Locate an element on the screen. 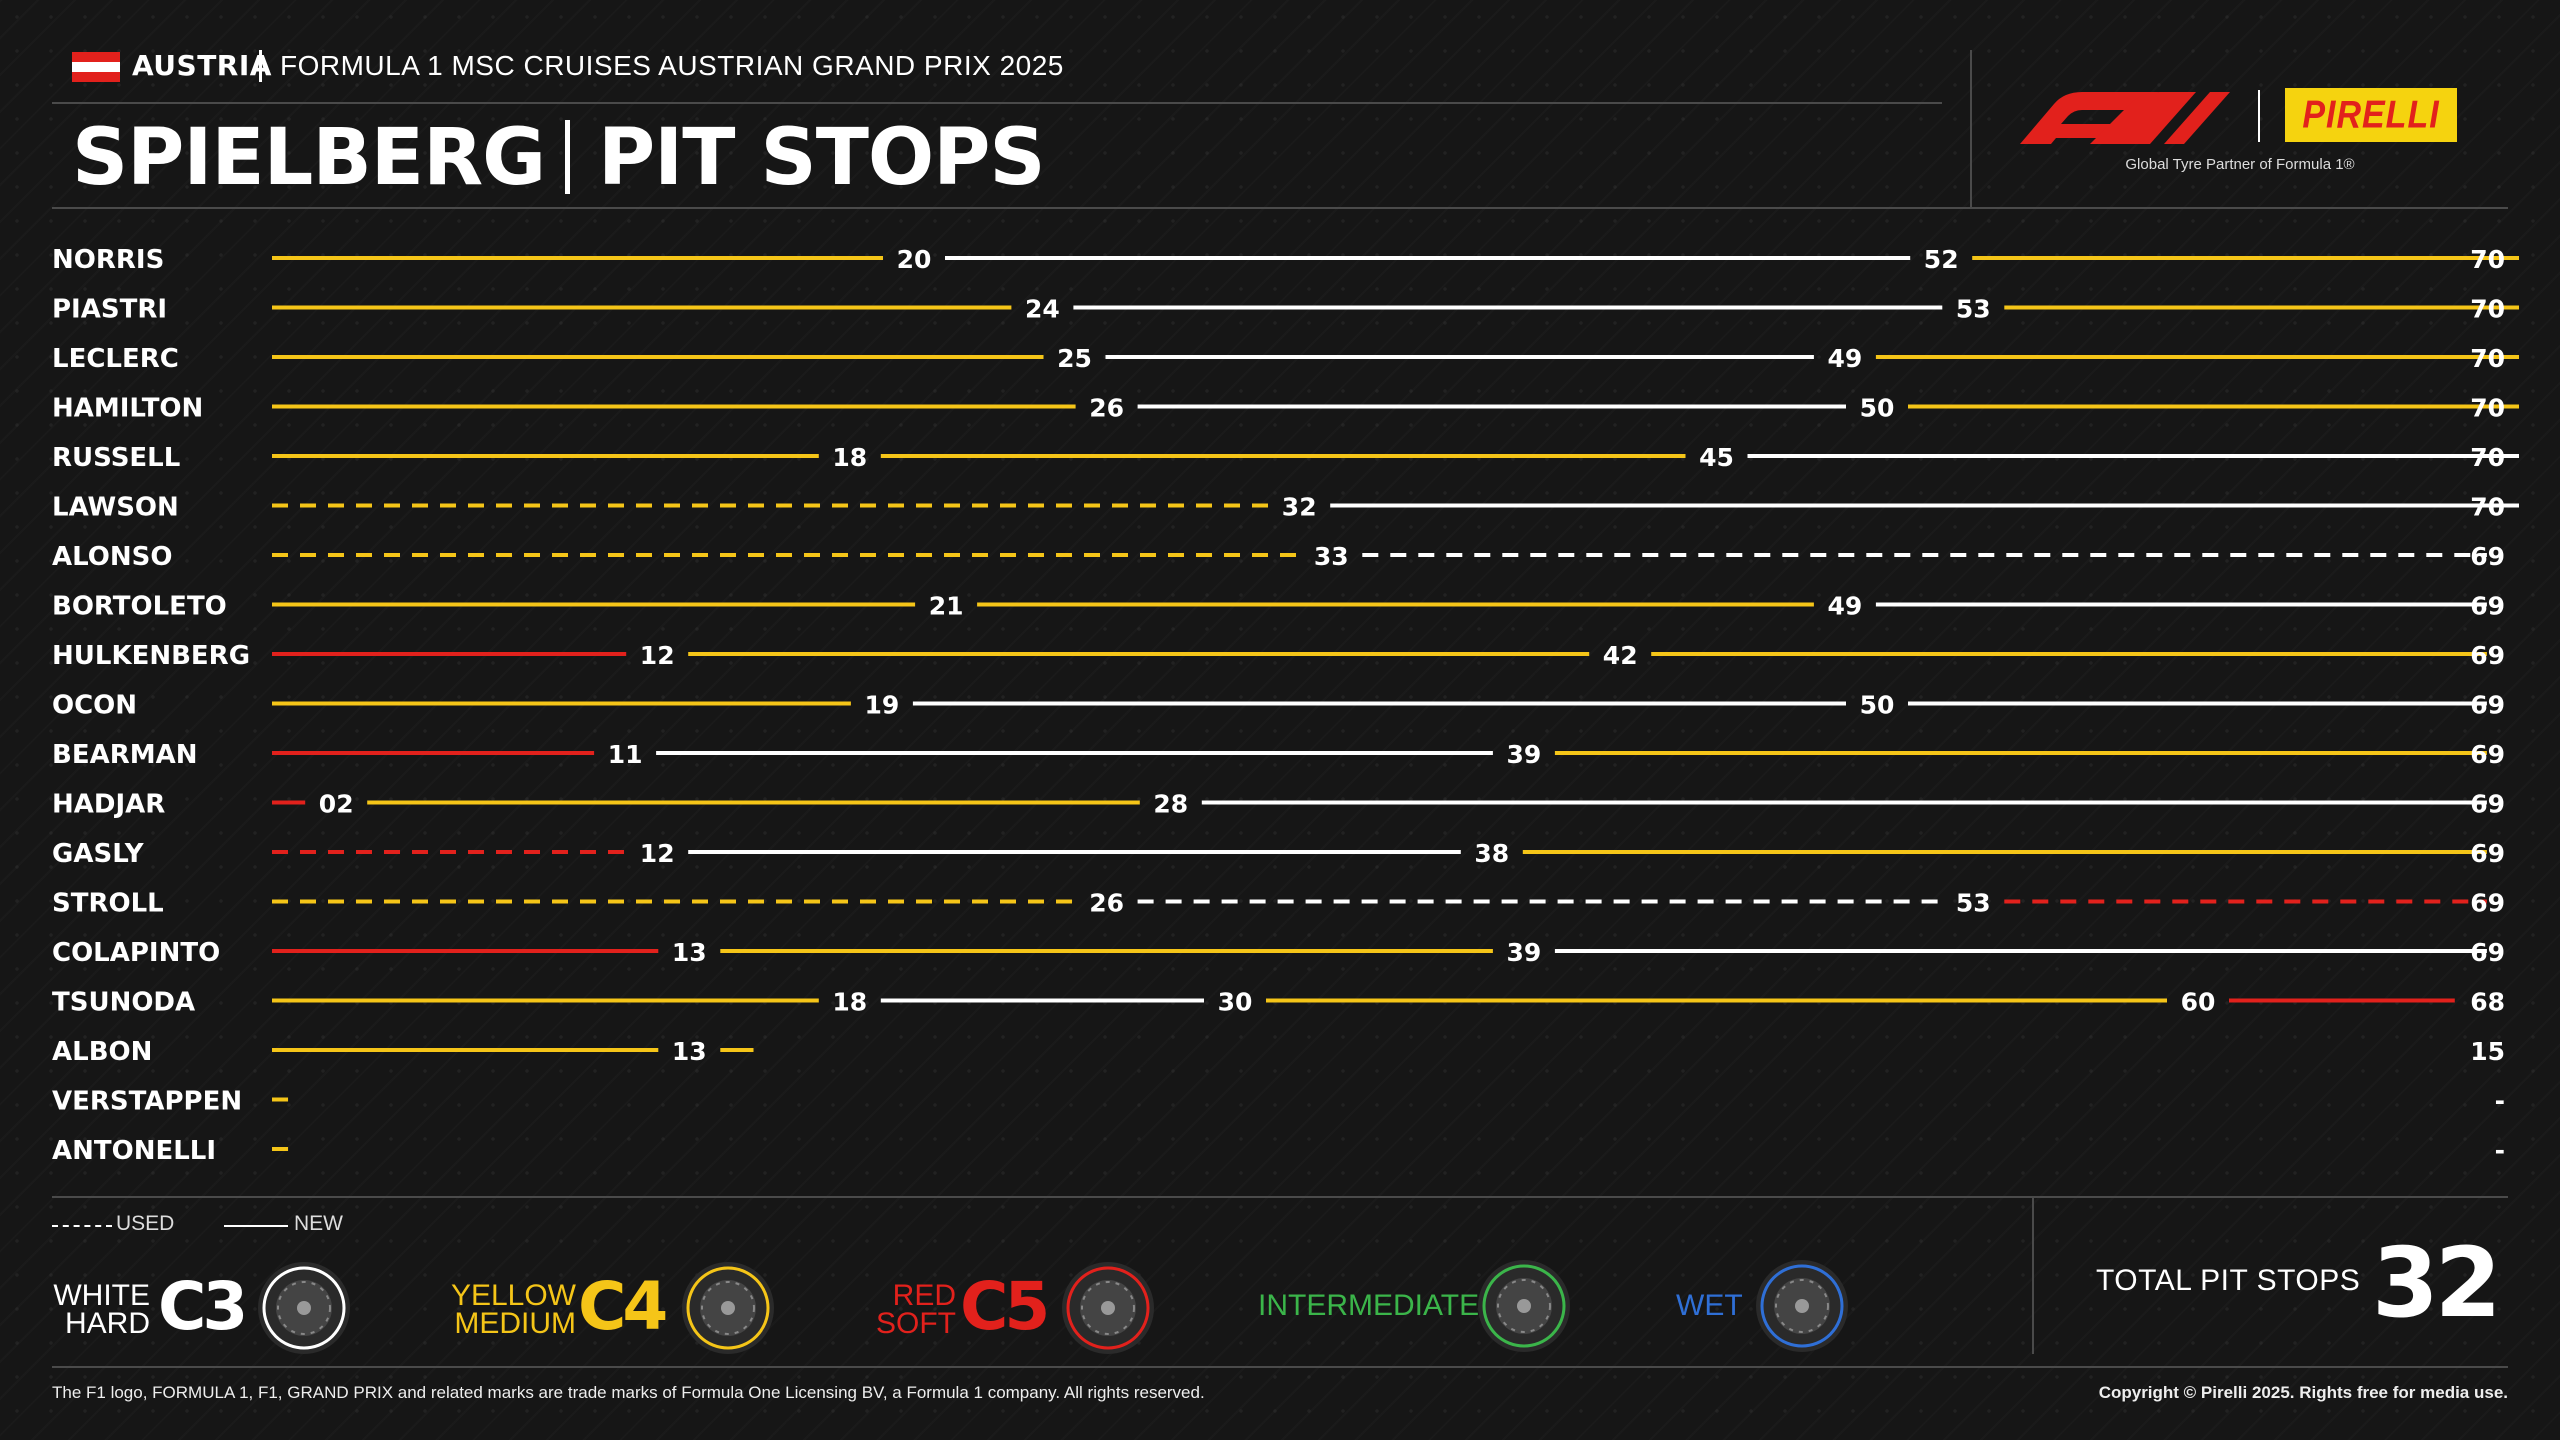 The height and width of the screenshot is (1440, 2560). pit-lap-label: 21 is located at coordinates (946, 606).